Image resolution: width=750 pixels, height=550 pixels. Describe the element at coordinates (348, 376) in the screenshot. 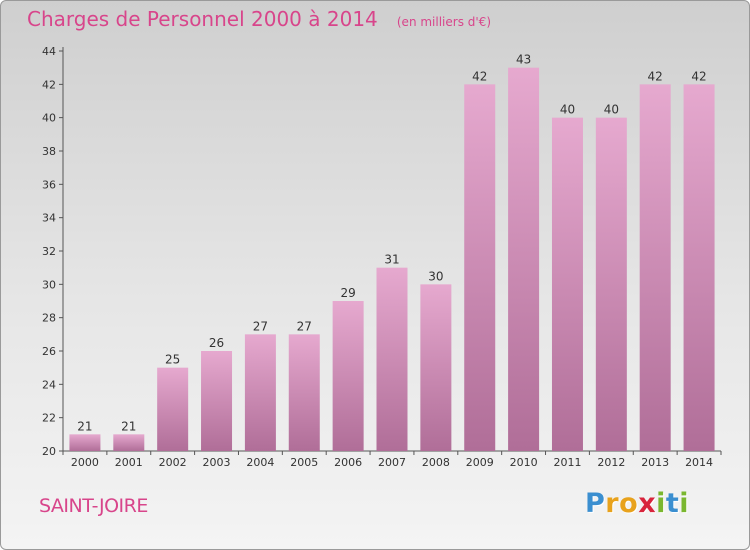

I see `bar-2006` at that location.